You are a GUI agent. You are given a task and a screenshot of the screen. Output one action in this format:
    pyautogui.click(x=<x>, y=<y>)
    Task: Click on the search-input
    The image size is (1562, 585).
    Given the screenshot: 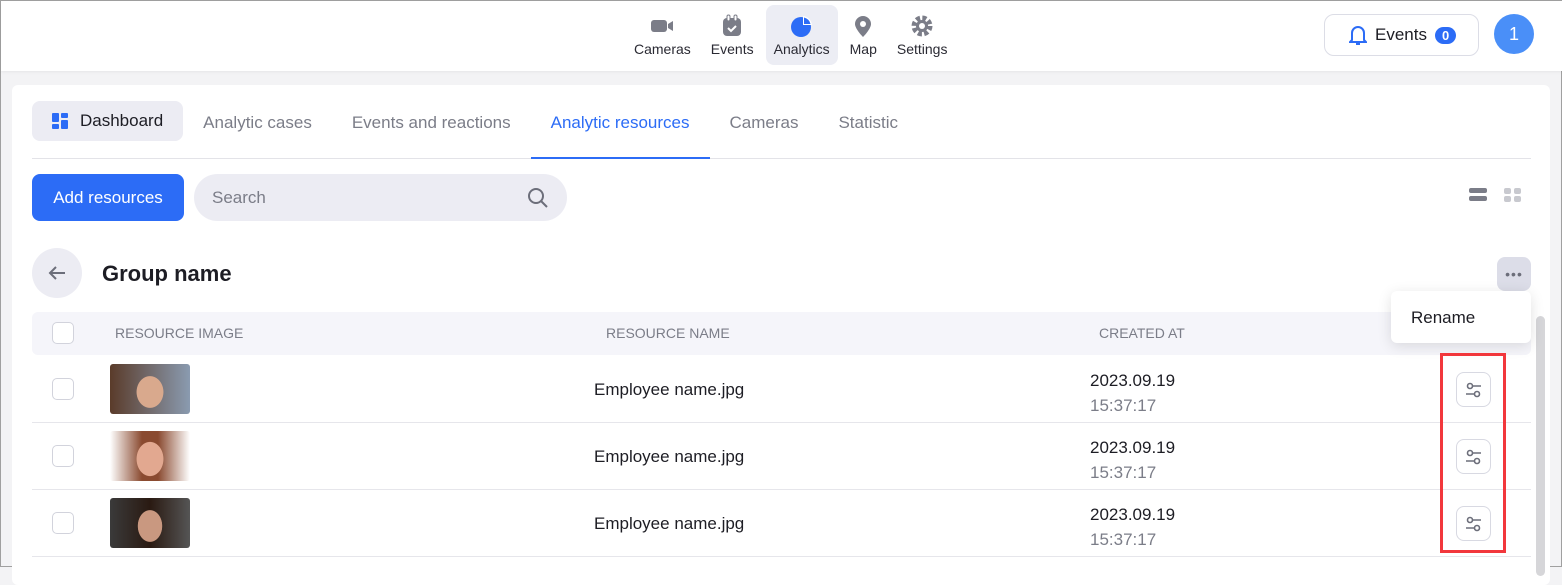 What is the action you would take?
    pyautogui.click(x=362, y=197)
    